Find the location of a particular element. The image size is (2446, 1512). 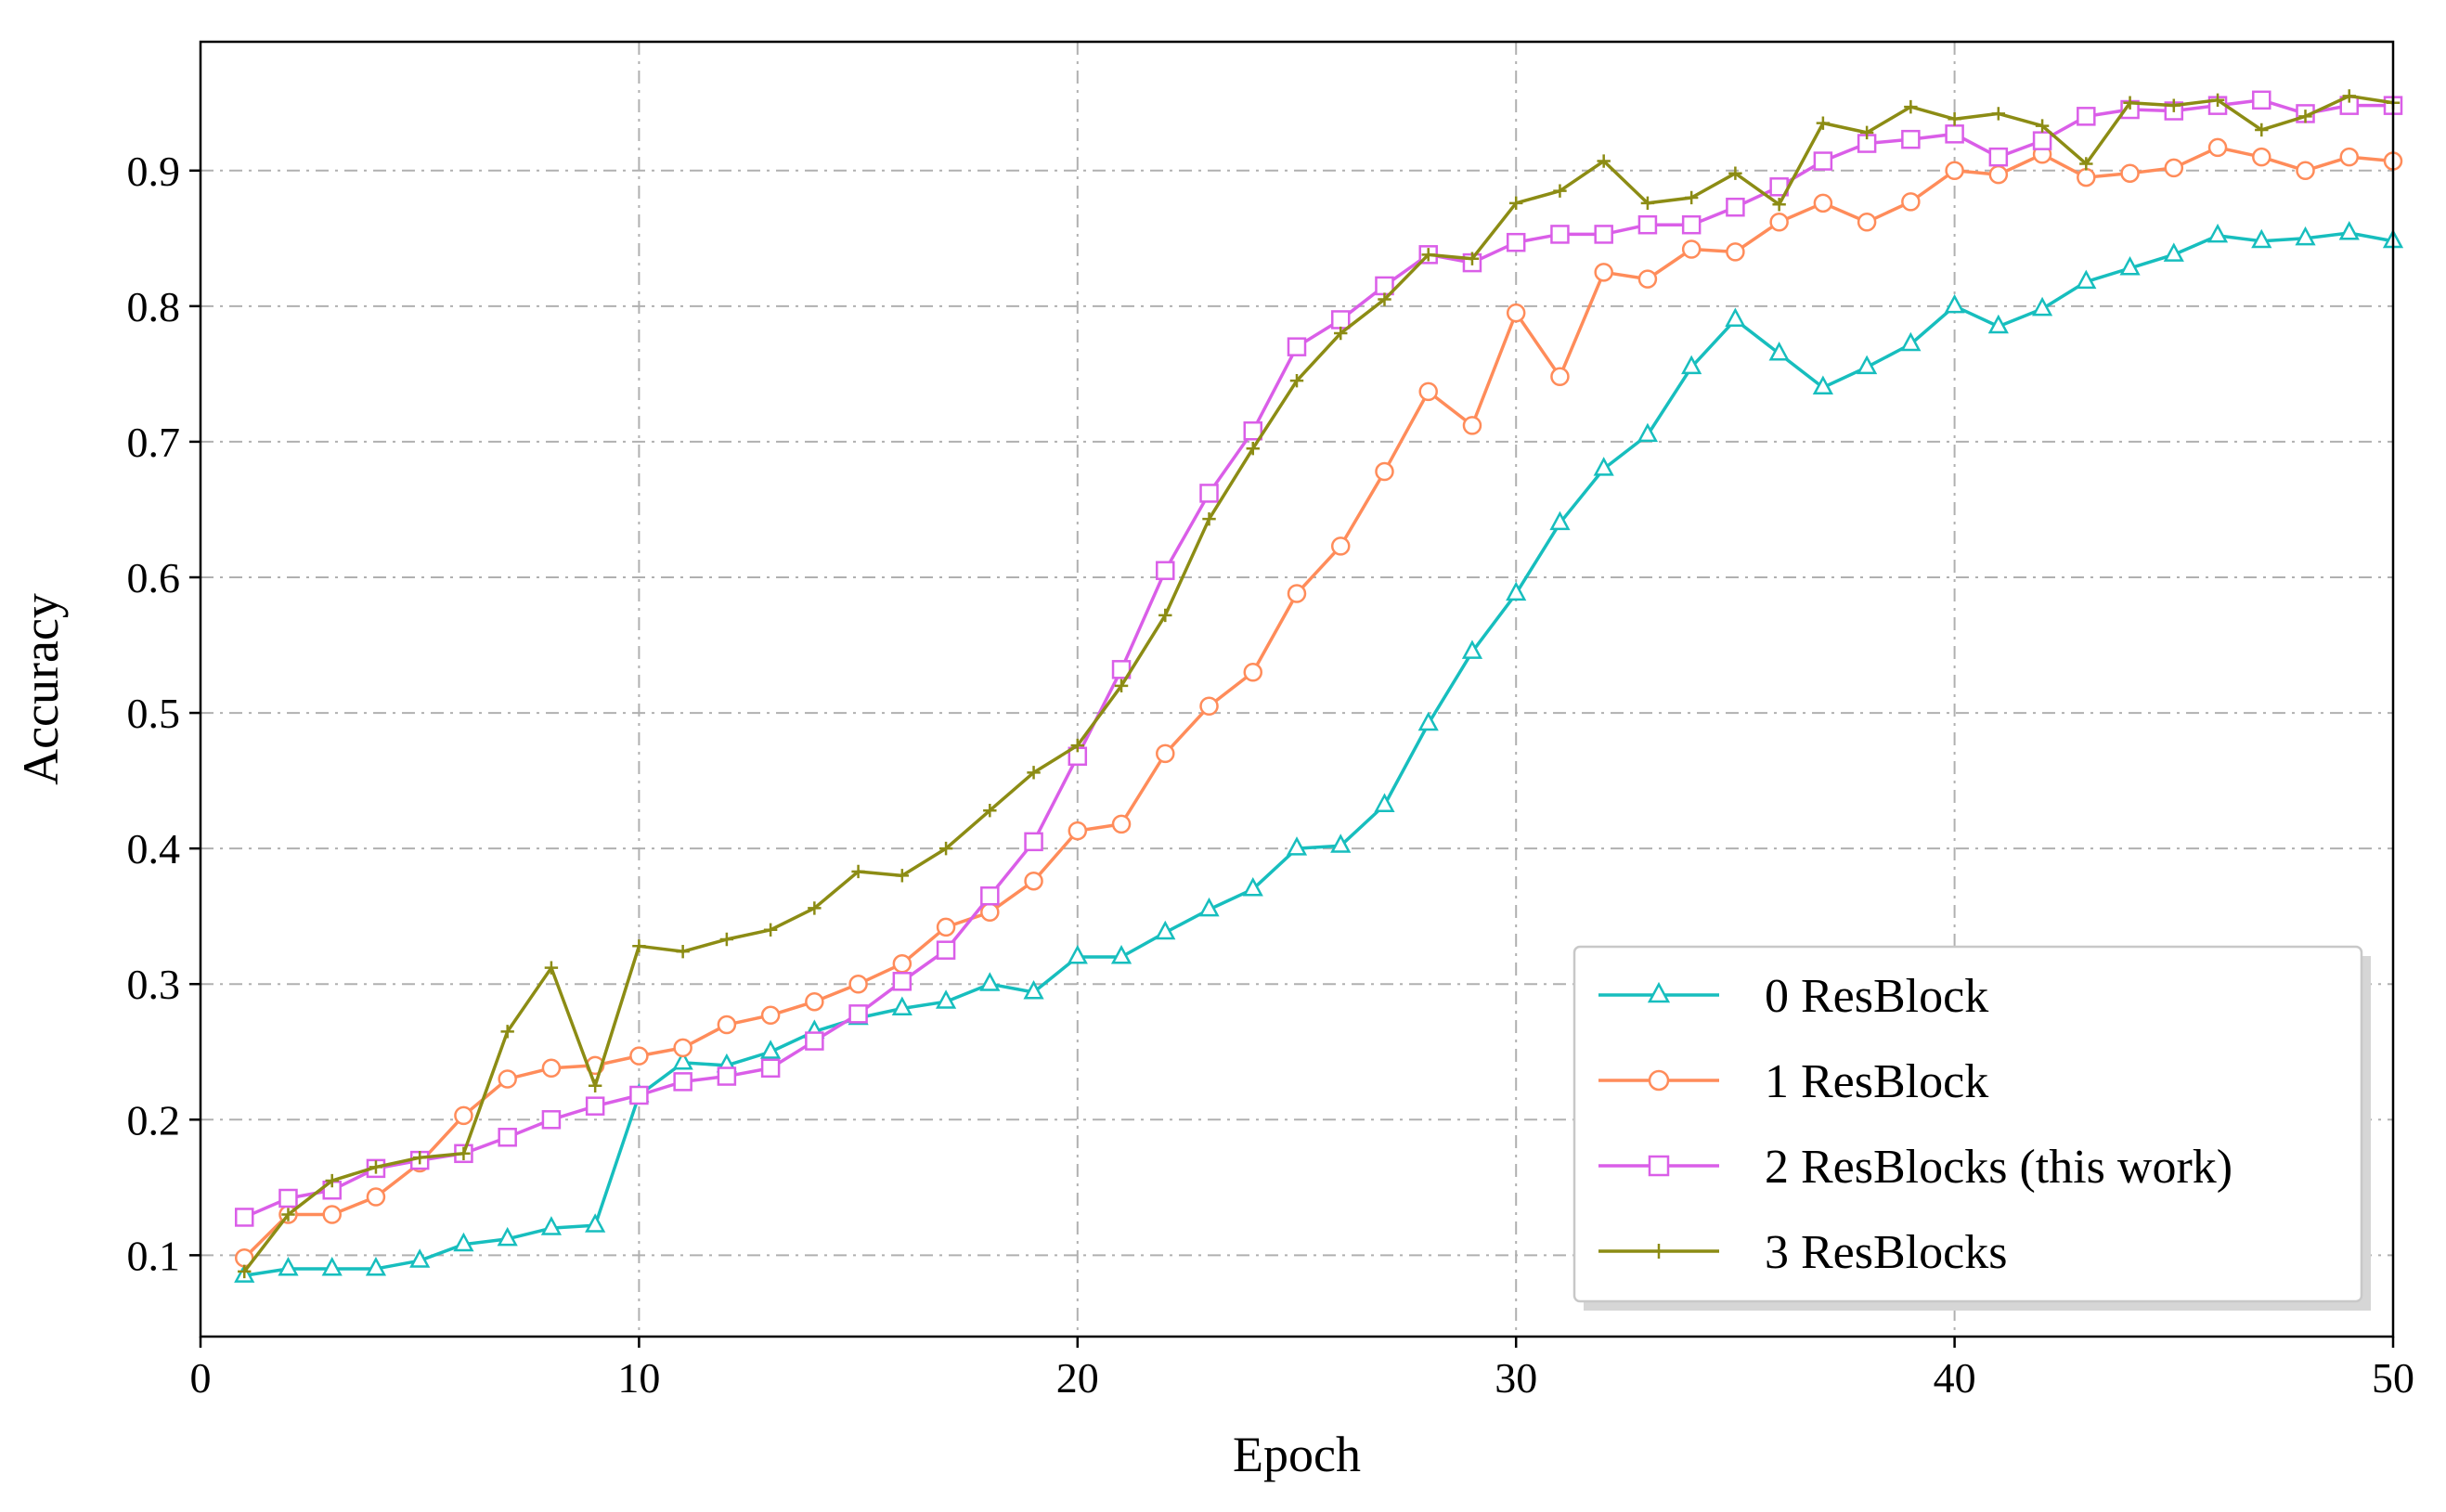

legend-label: 1 ResBlock is located at coordinates (1877, 1081).